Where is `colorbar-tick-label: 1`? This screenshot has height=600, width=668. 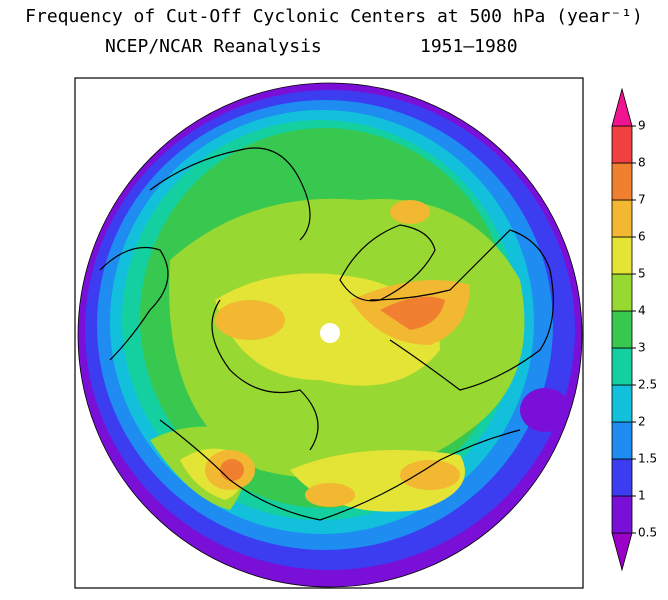
colorbar-tick-label: 1 is located at coordinates (642, 496).